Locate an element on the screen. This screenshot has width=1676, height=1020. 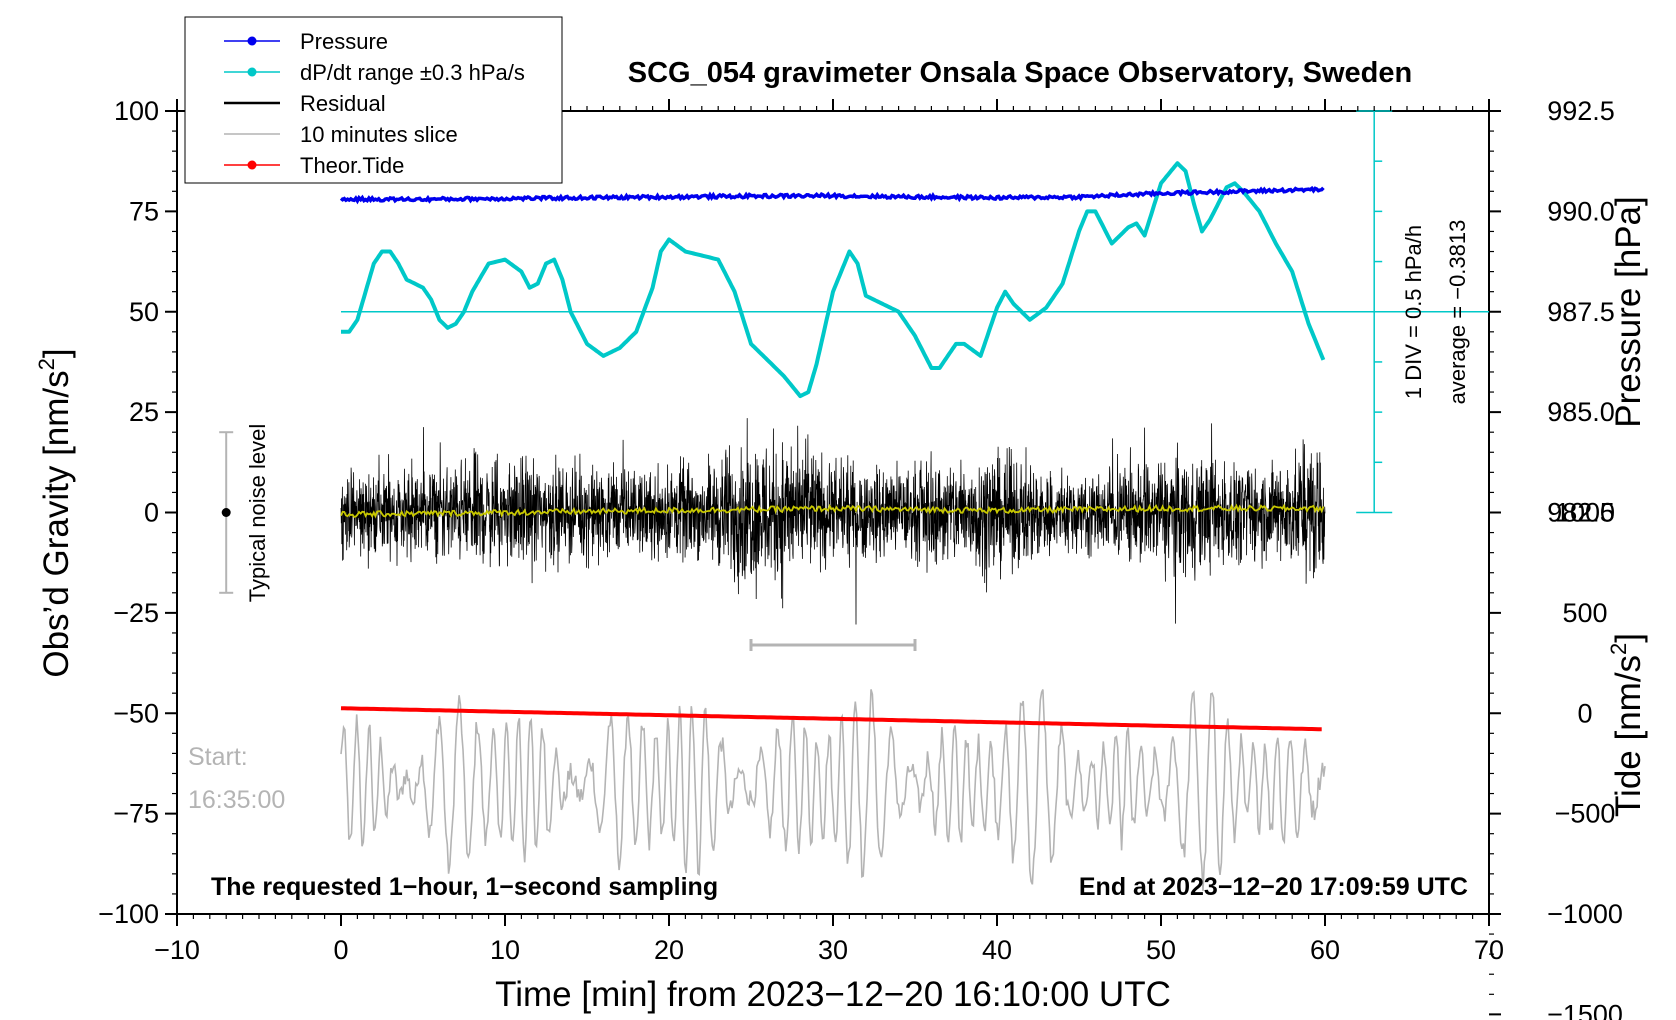
dpdt-series-line is located at coordinates (833, 280).